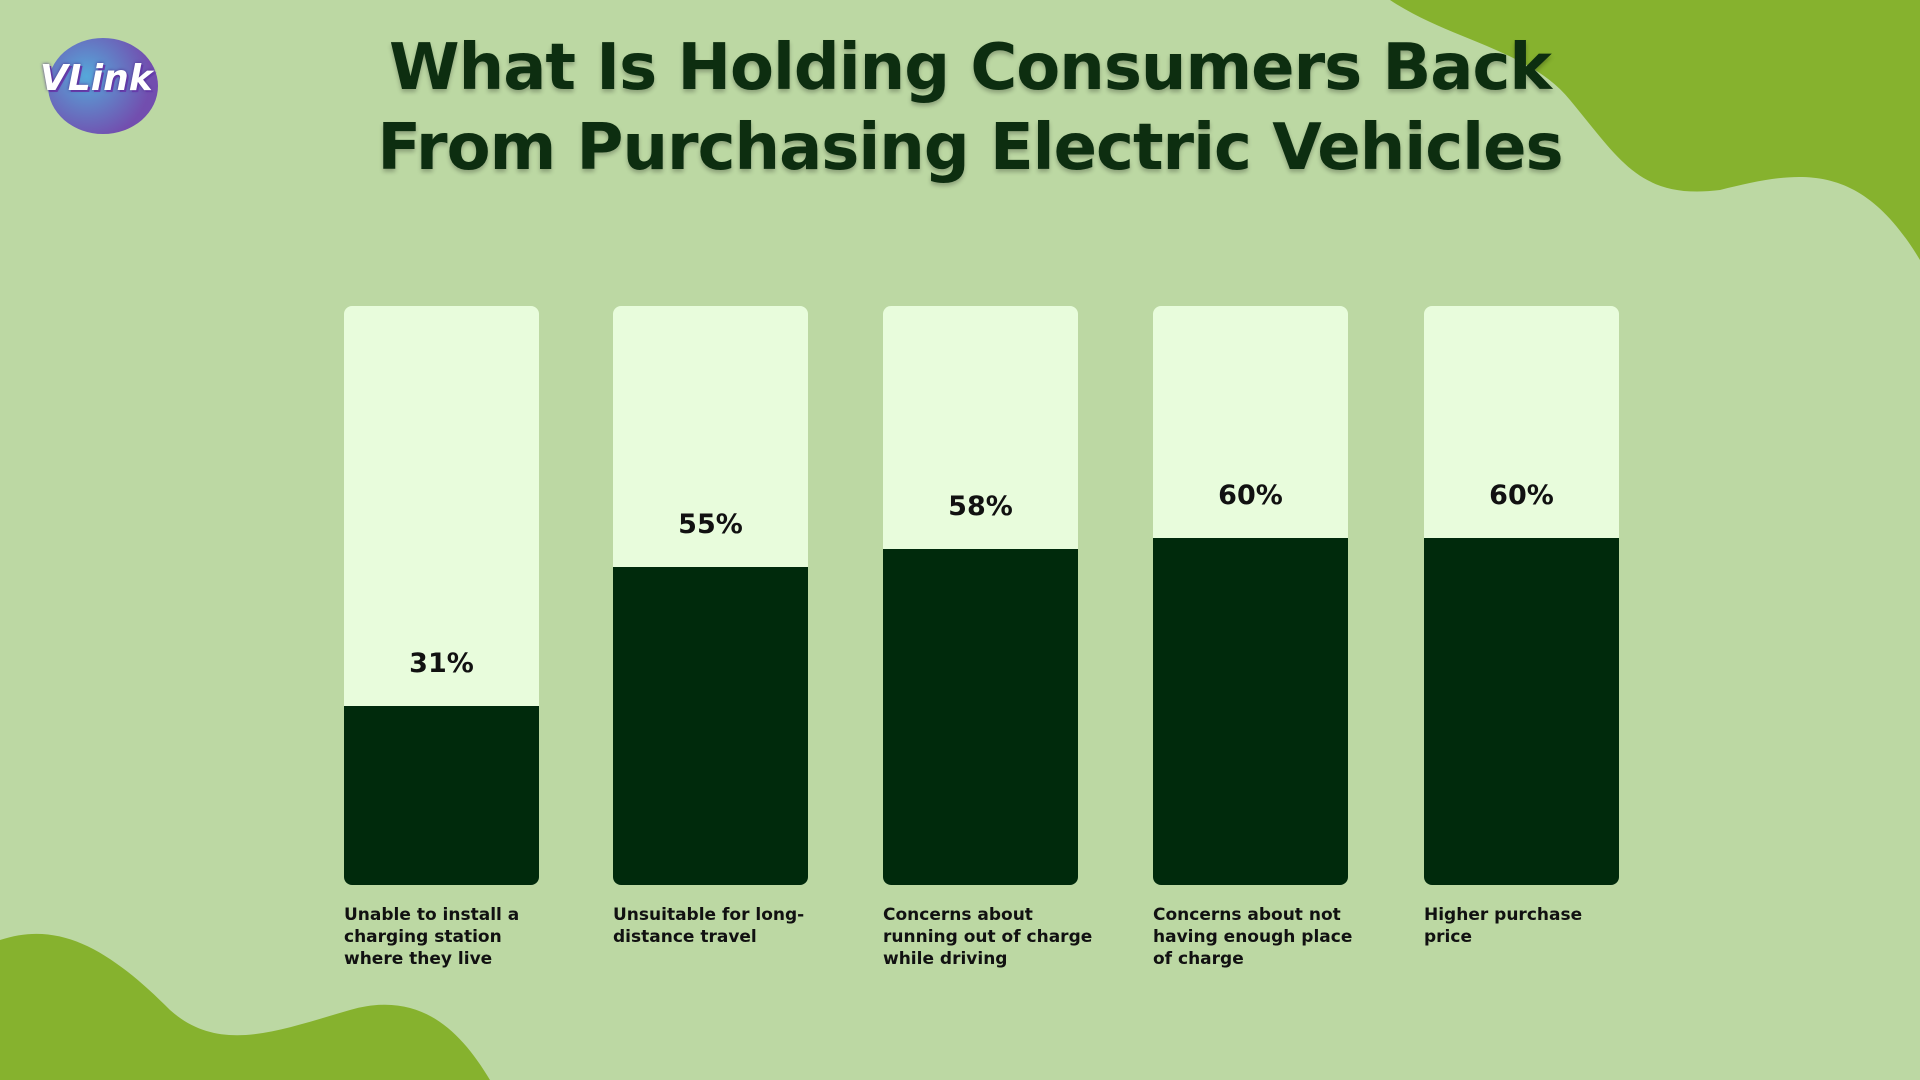 The image size is (1920, 1080). I want to click on value-label: 55%, so click(710, 524).